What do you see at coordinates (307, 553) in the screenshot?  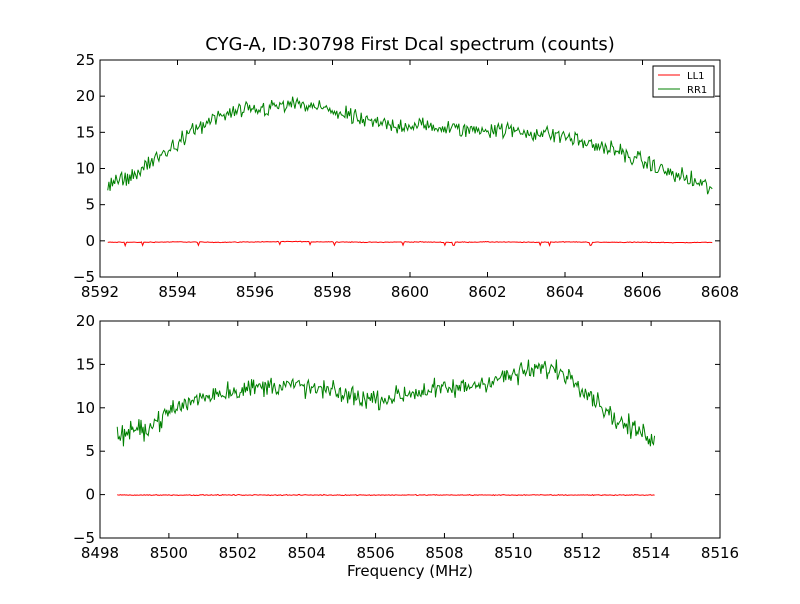 I see `x-tick-label: 8504` at bounding box center [307, 553].